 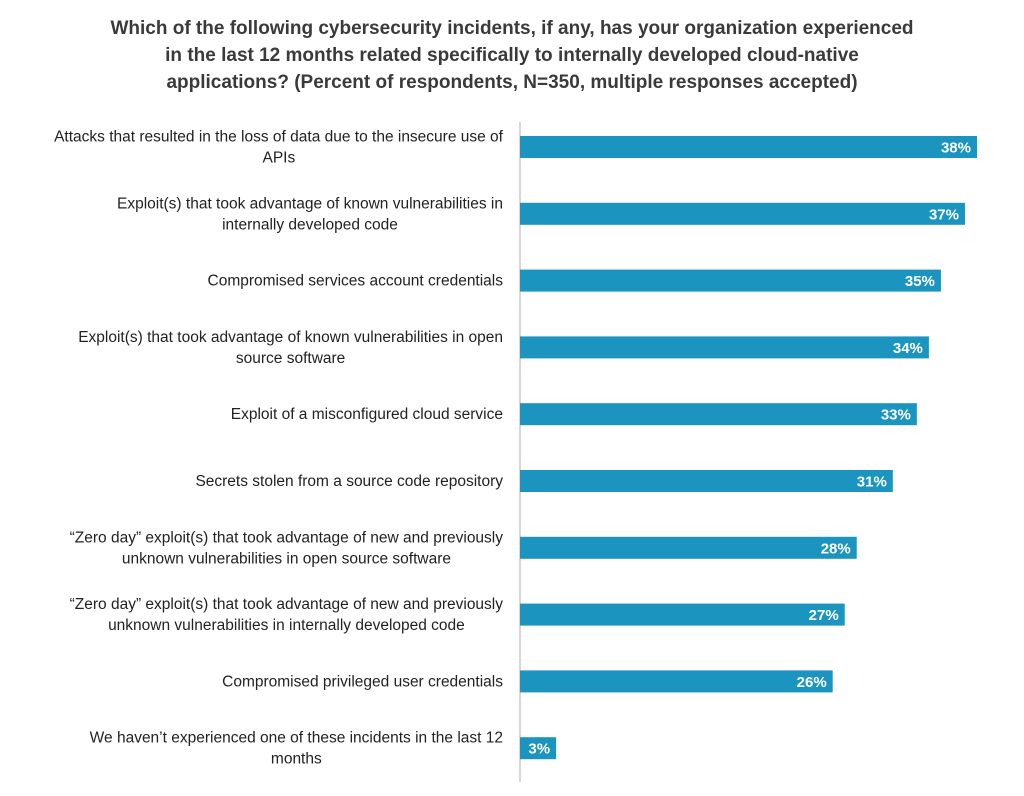 I want to click on category-label: source software, so click(x=290, y=358).